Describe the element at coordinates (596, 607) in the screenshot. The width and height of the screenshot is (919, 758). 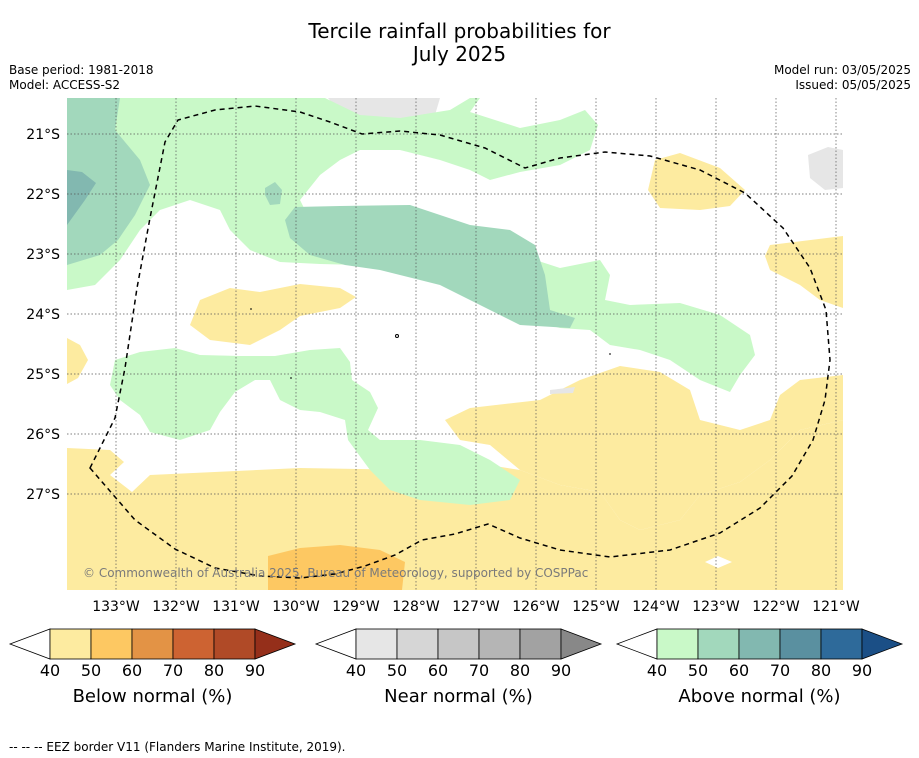
I see `lon-label: 125°W` at that location.